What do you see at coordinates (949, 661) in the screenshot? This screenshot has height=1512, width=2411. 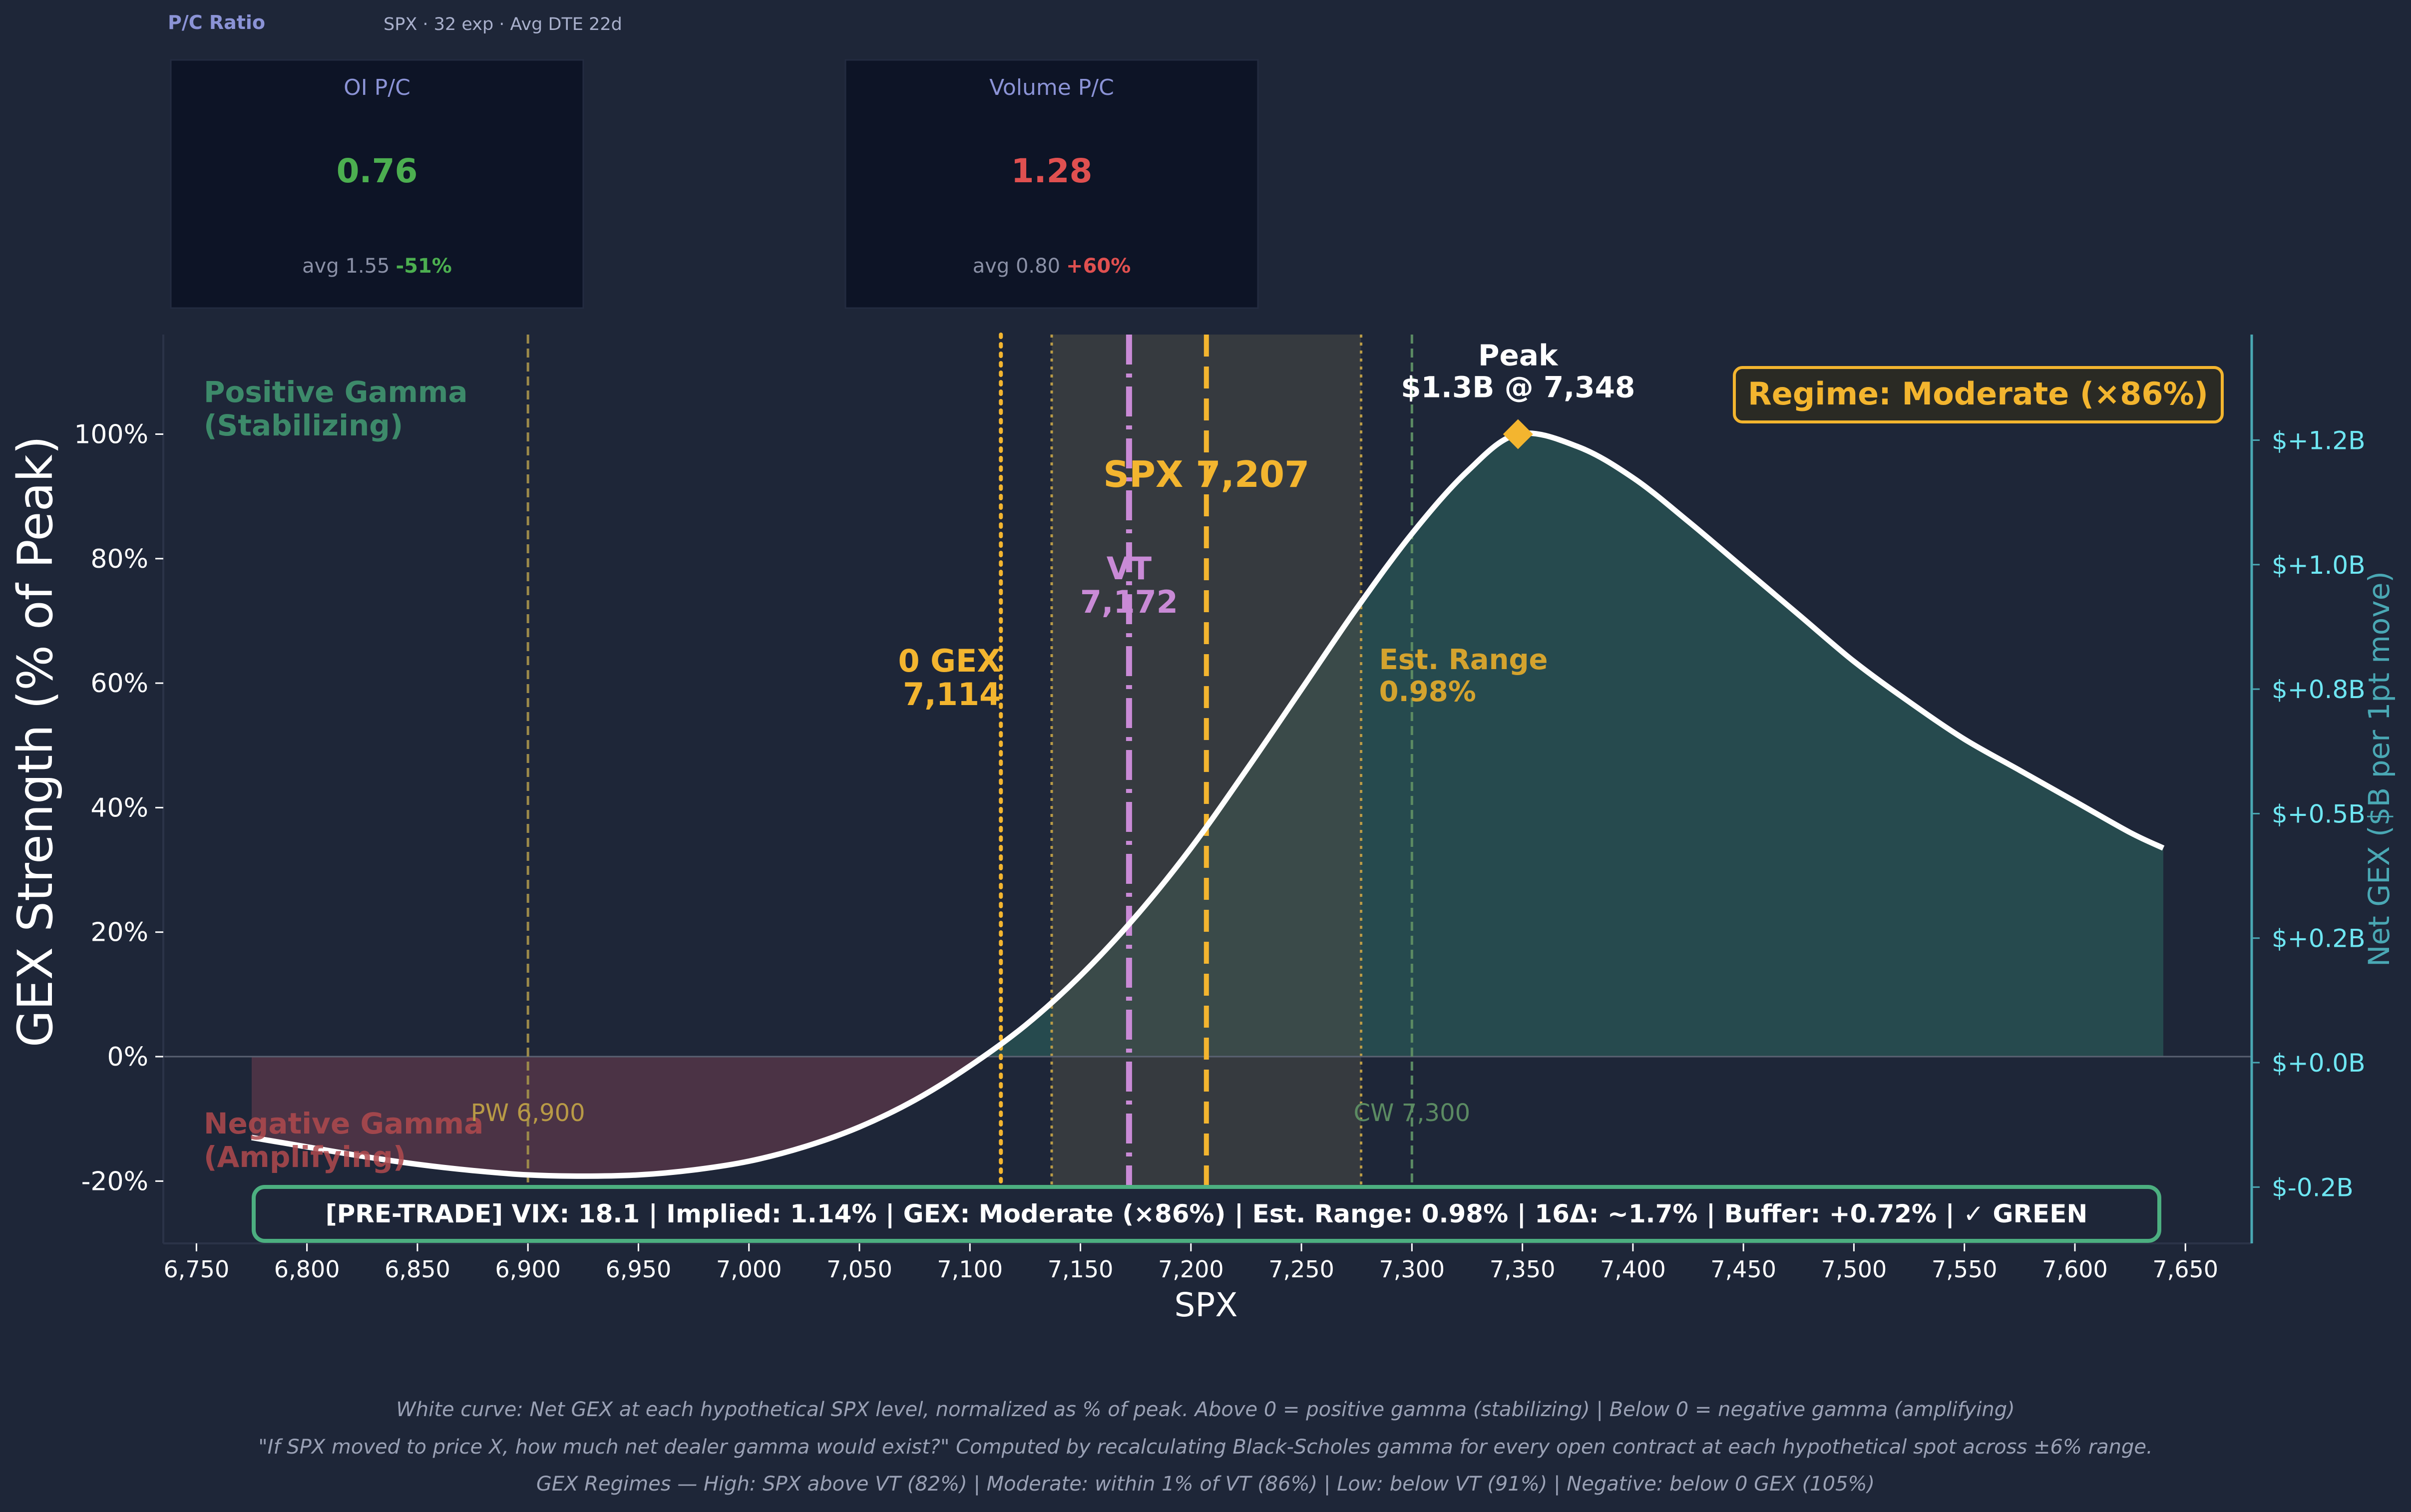 I see `zero-gex-label: 0 GEX` at bounding box center [949, 661].